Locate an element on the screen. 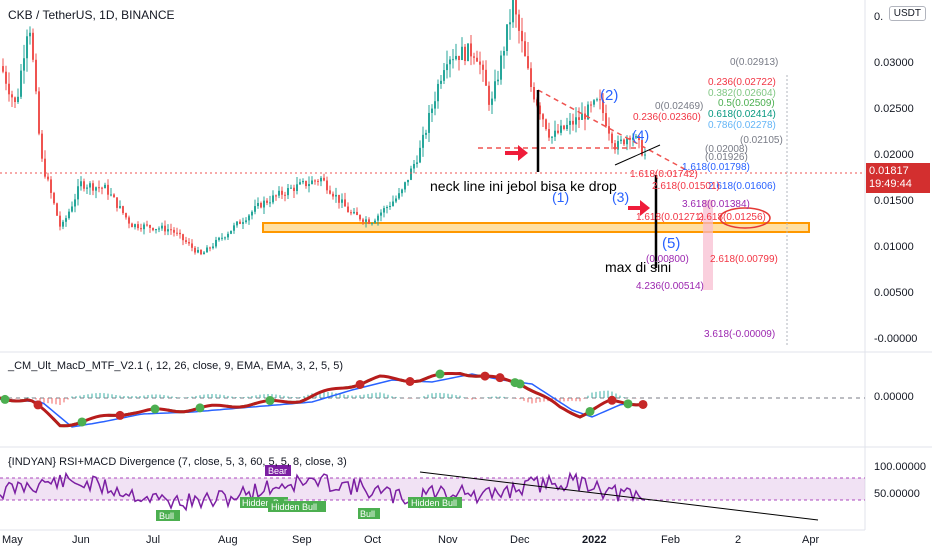 The image size is (932, 550). fib-label: 2.618(0.01256) is located at coordinates (732, 217).